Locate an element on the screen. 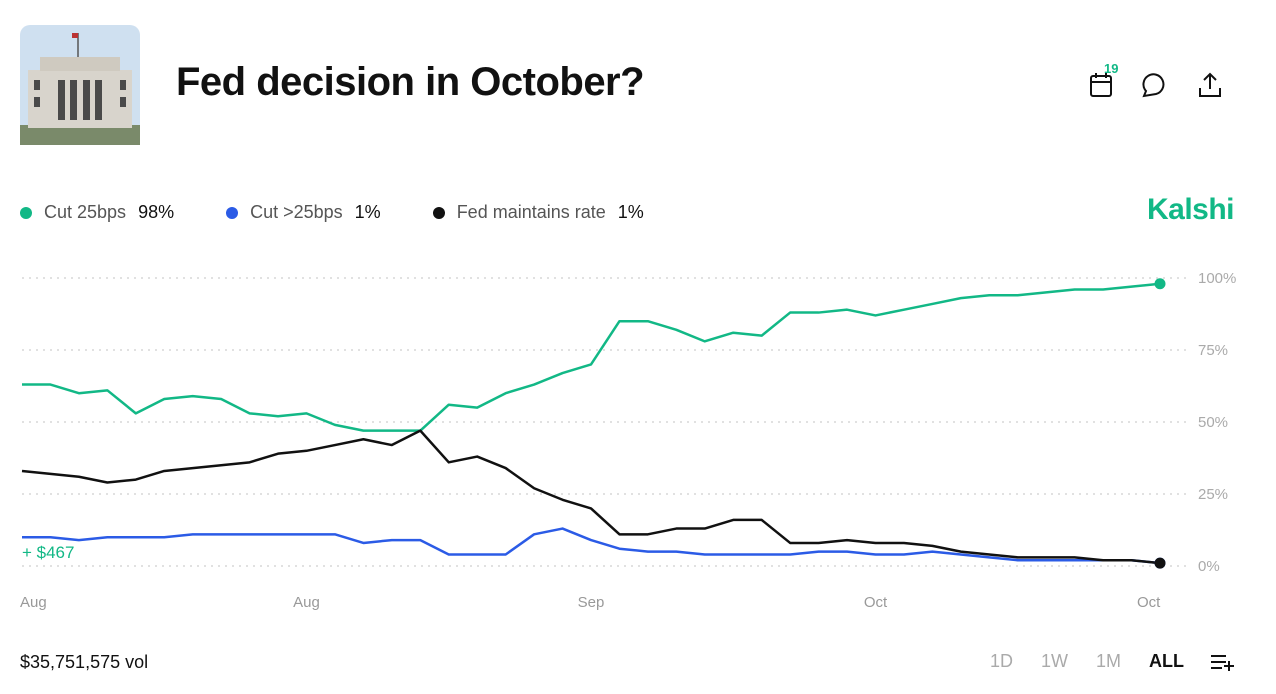 The height and width of the screenshot is (694, 1276). comment-icon is located at coordinates (1153, 85).